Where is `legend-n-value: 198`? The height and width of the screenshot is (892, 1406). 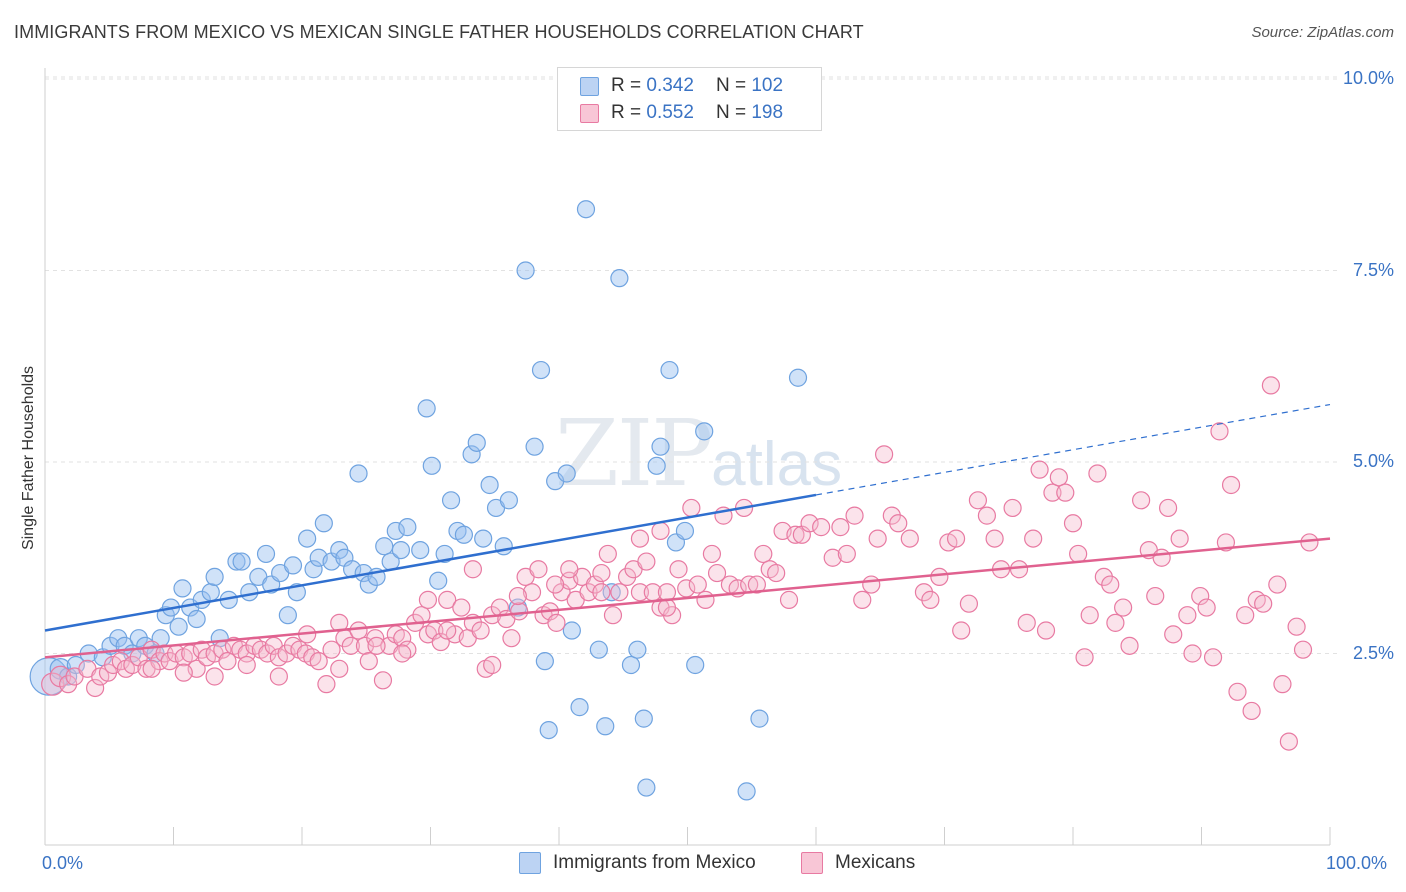
legend-n-value: 198 is located at coordinates (767, 112).